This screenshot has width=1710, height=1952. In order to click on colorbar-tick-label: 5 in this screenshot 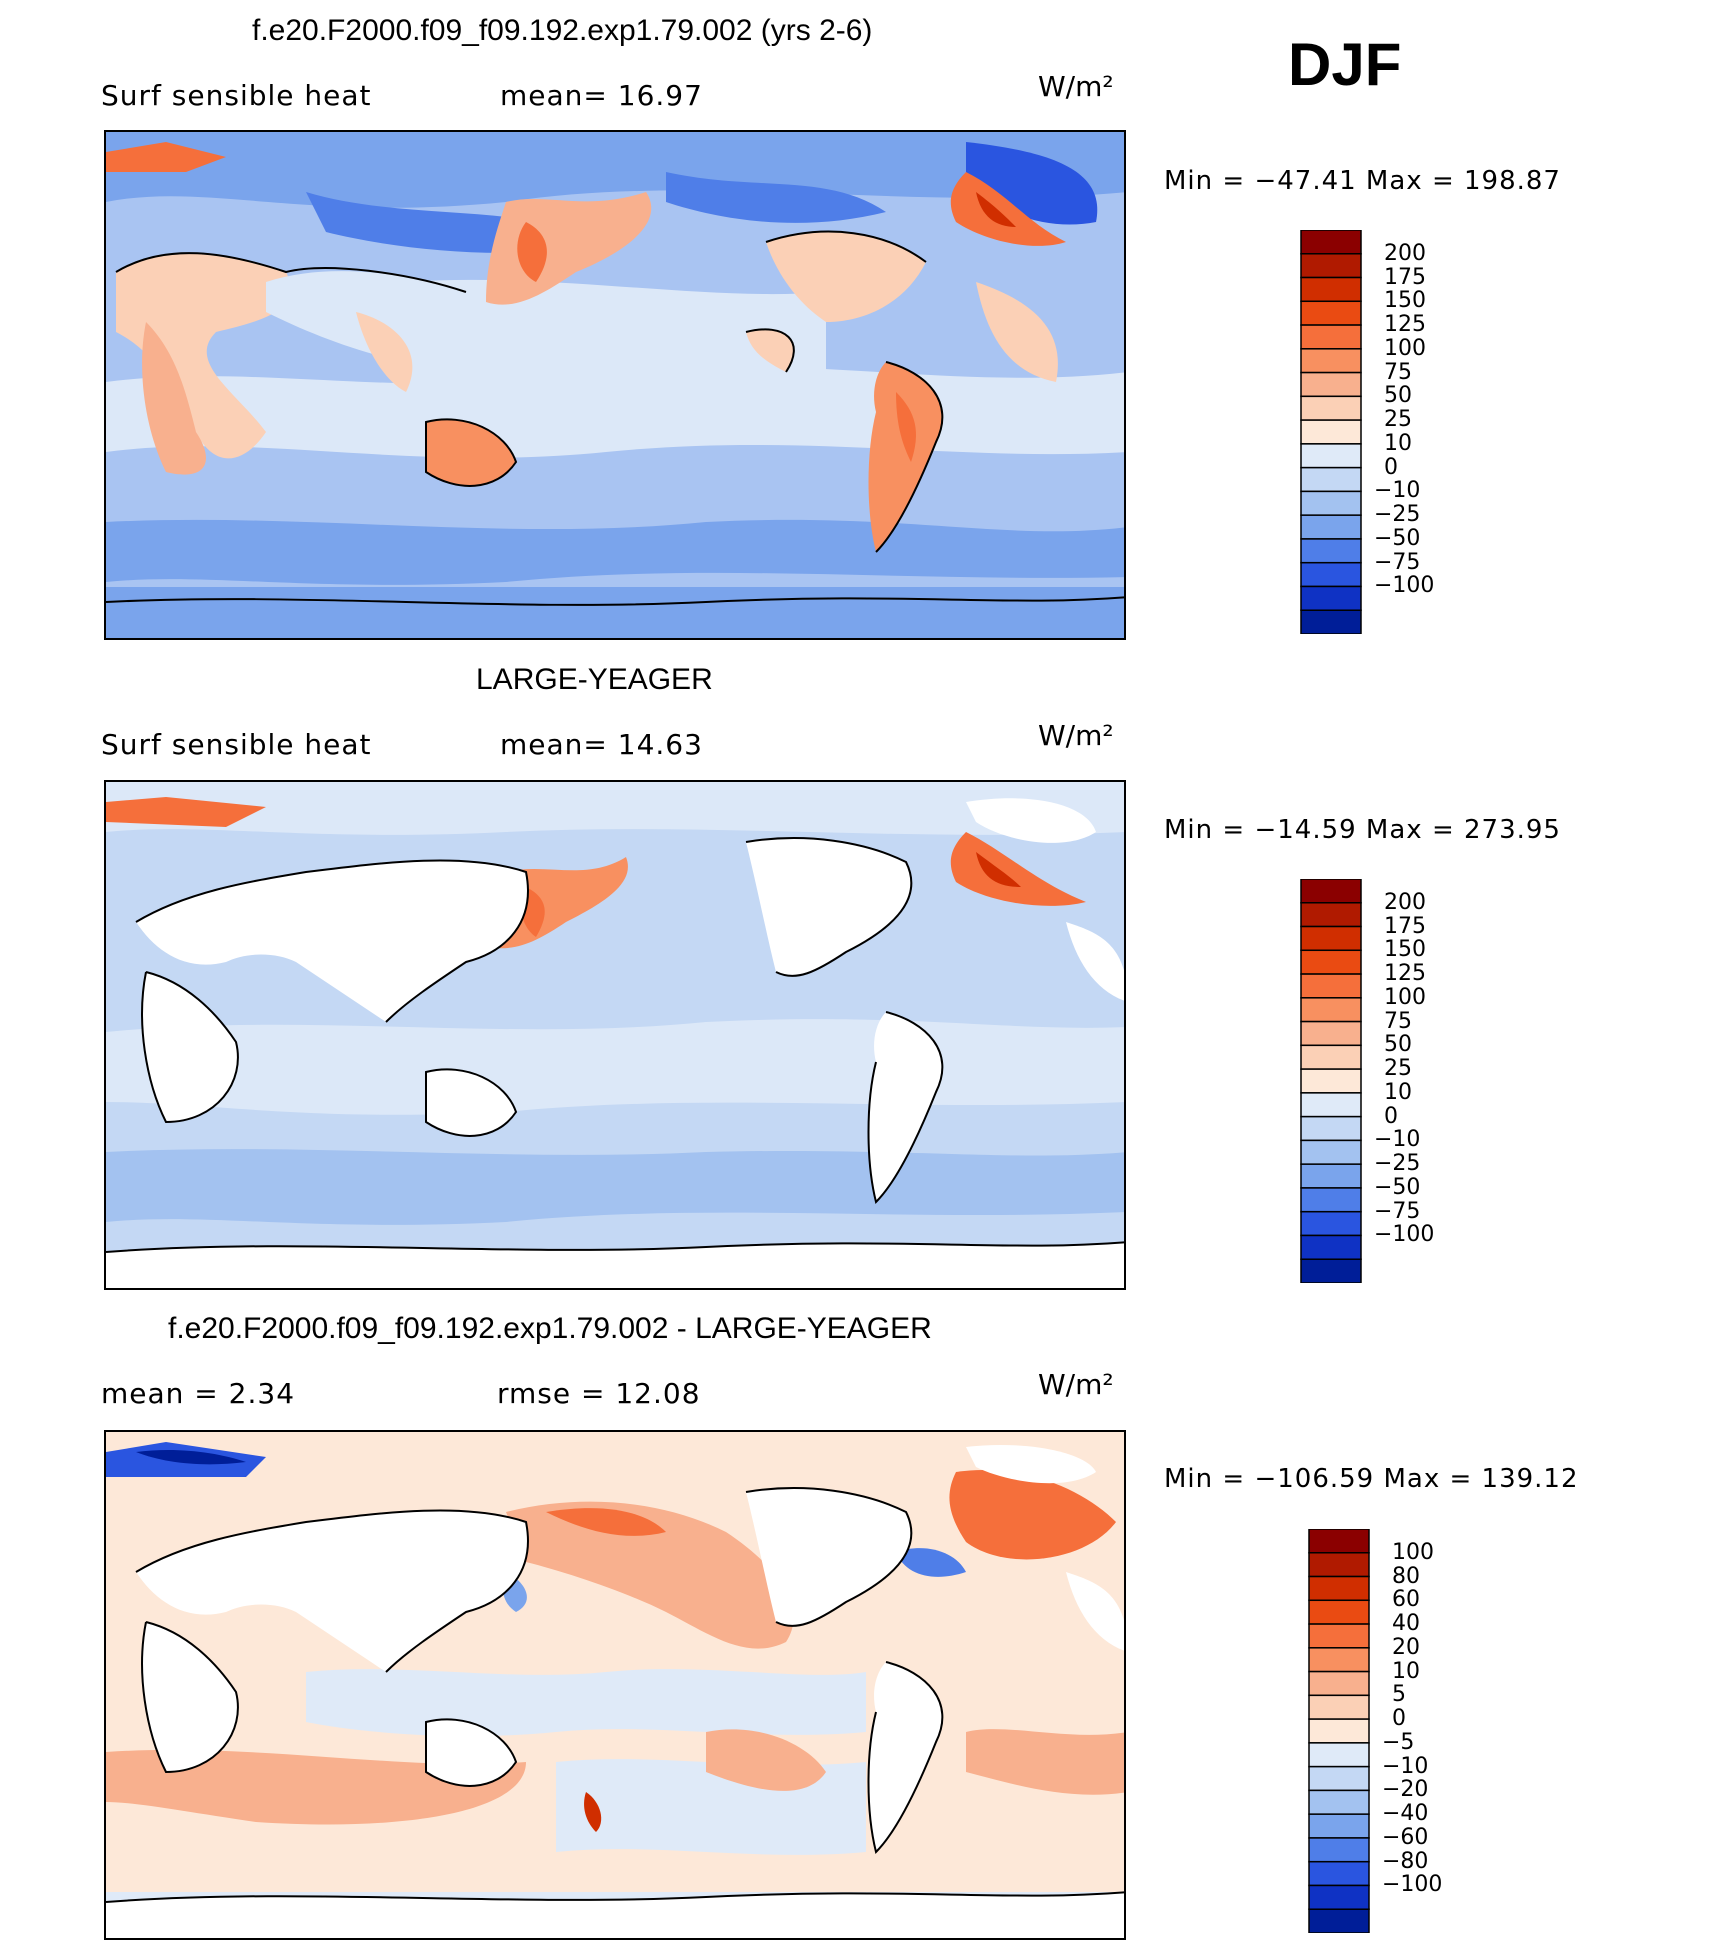, I will do `click(1399, 1695)`.